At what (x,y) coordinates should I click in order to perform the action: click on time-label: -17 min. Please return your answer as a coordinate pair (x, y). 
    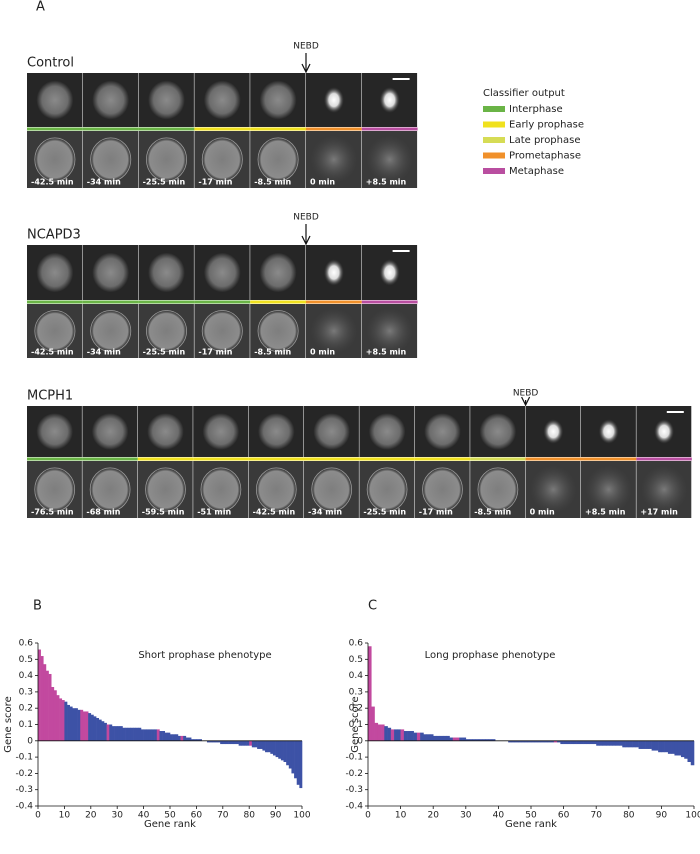
    Looking at the image, I should click on (436, 512).